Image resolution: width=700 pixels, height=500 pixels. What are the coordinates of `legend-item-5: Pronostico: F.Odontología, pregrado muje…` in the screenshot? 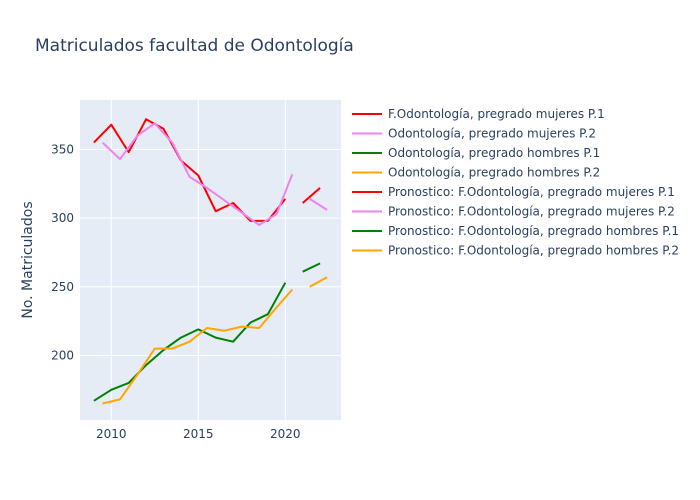 It's located at (513, 192).